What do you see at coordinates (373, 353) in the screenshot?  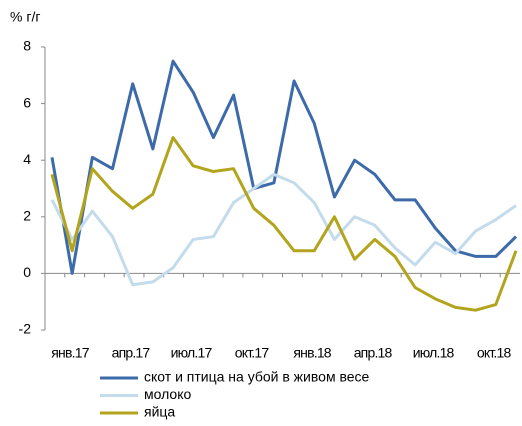 I see `x-tick-label: апр.18` at bounding box center [373, 353].